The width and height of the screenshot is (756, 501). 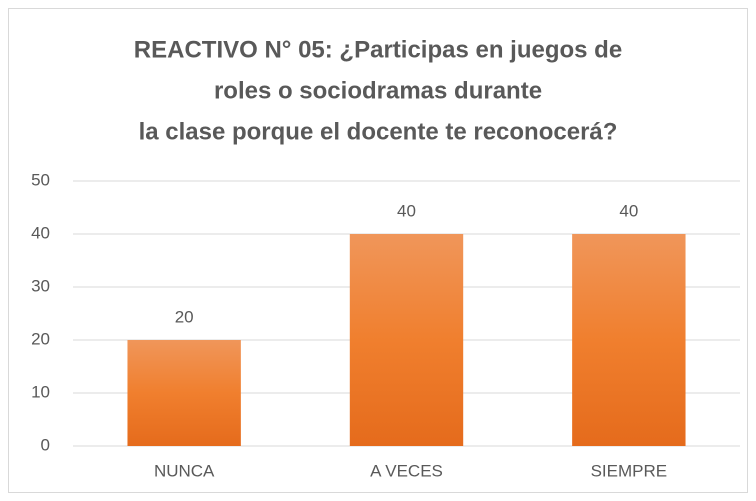 I want to click on y-tick-label: 0, so click(x=45, y=444).